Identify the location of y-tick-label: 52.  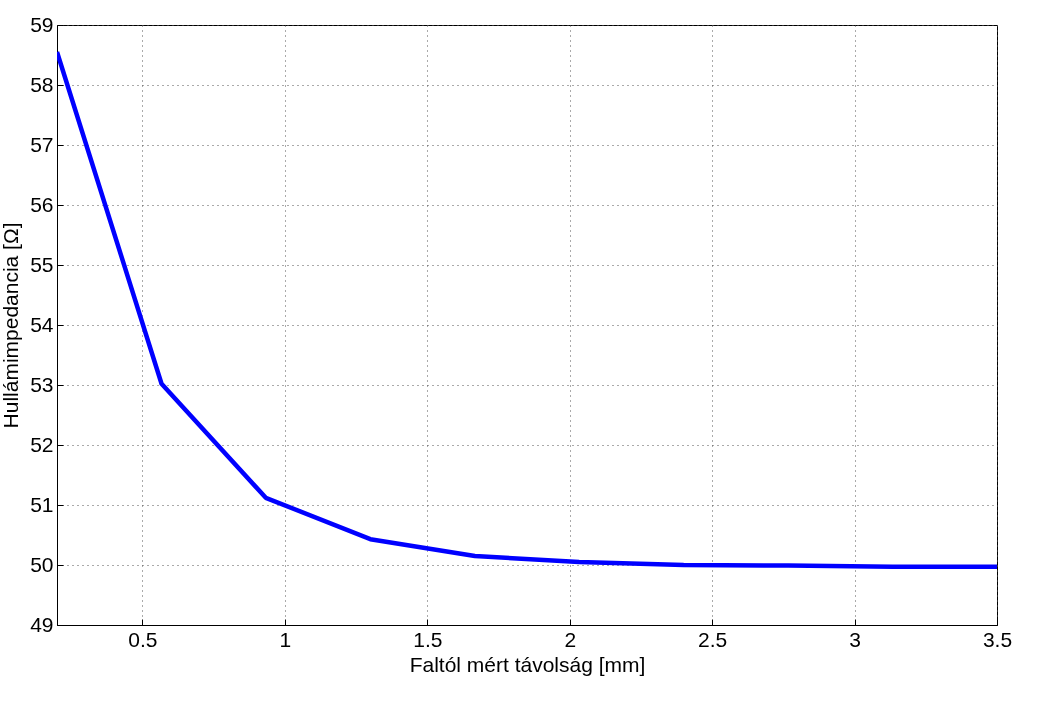
(42, 444).